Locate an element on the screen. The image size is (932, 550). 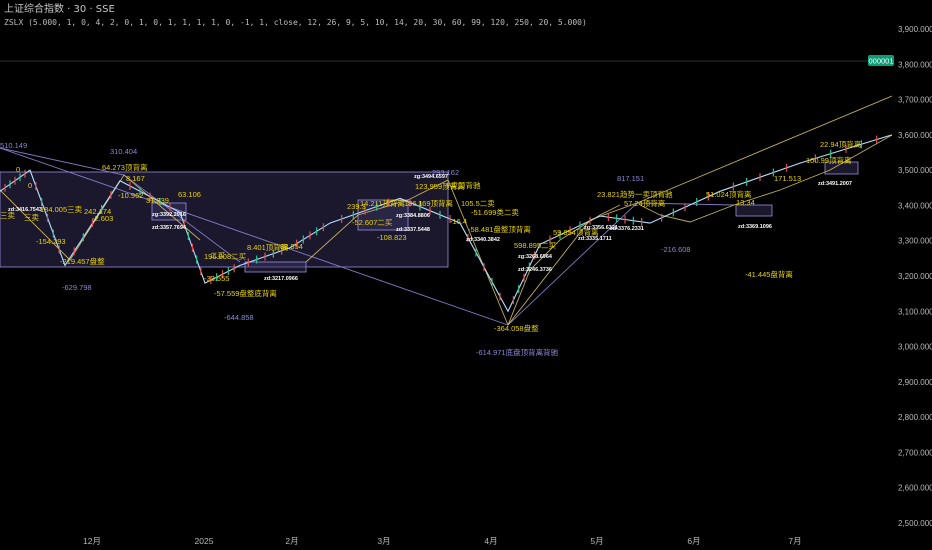
price-badge is located at coordinates (881, 60).